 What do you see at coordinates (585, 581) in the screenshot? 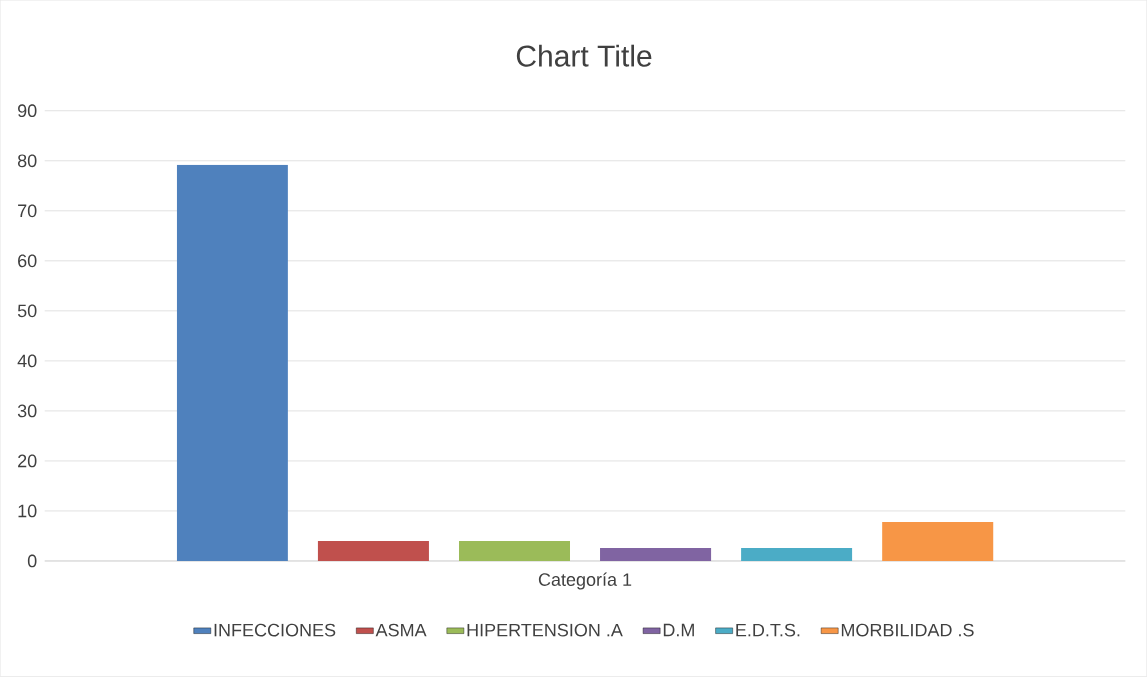
I see `x-tick-label: Categoría 1` at bounding box center [585, 581].